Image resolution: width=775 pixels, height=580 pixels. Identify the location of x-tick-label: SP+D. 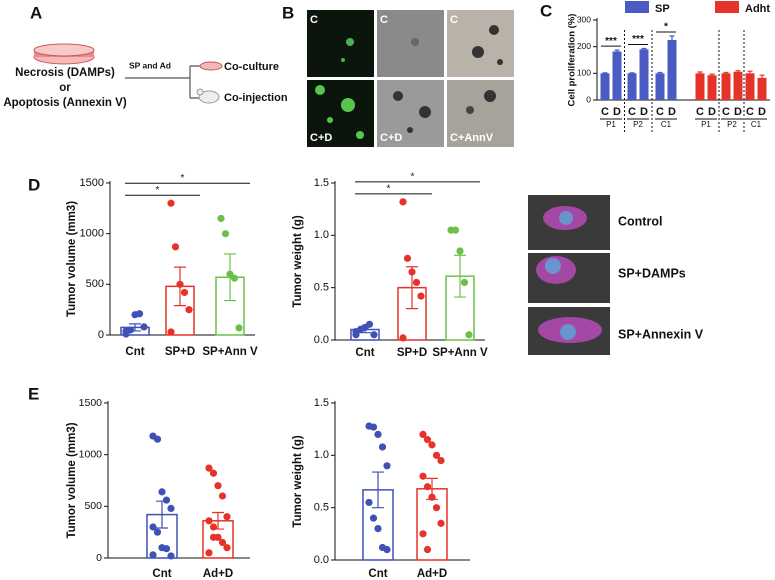
(412, 353).